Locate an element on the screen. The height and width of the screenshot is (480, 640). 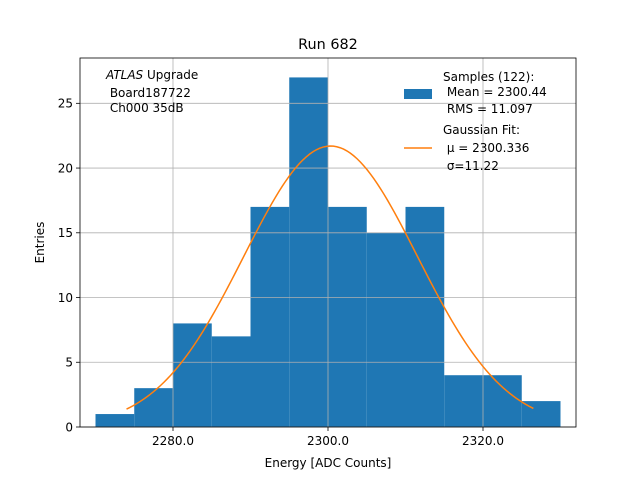
legend-hist-swatch is located at coordinates (418, 94).